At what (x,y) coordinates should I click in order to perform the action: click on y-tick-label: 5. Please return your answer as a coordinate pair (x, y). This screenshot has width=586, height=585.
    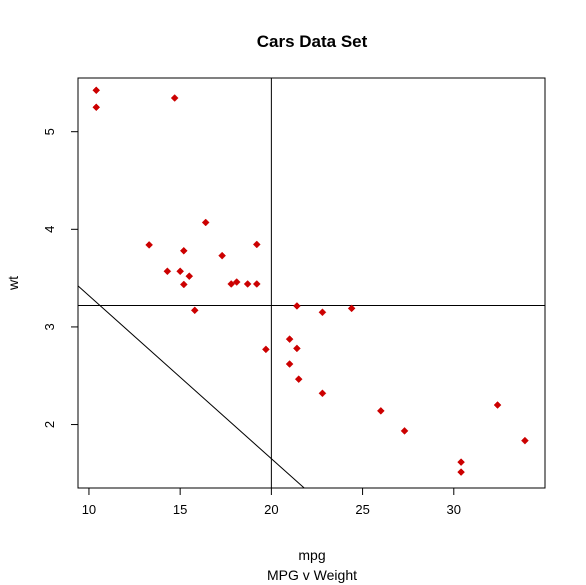
    Looking at the image, I should click on (49, 131).